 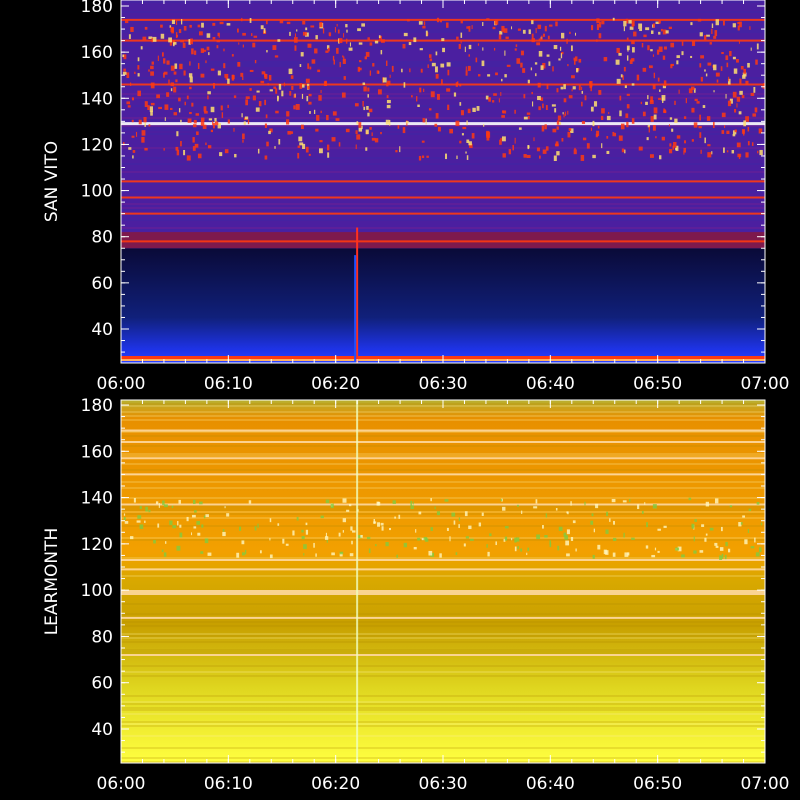 I want to click on y-tick-label: 60, so click(x=102, y=684).